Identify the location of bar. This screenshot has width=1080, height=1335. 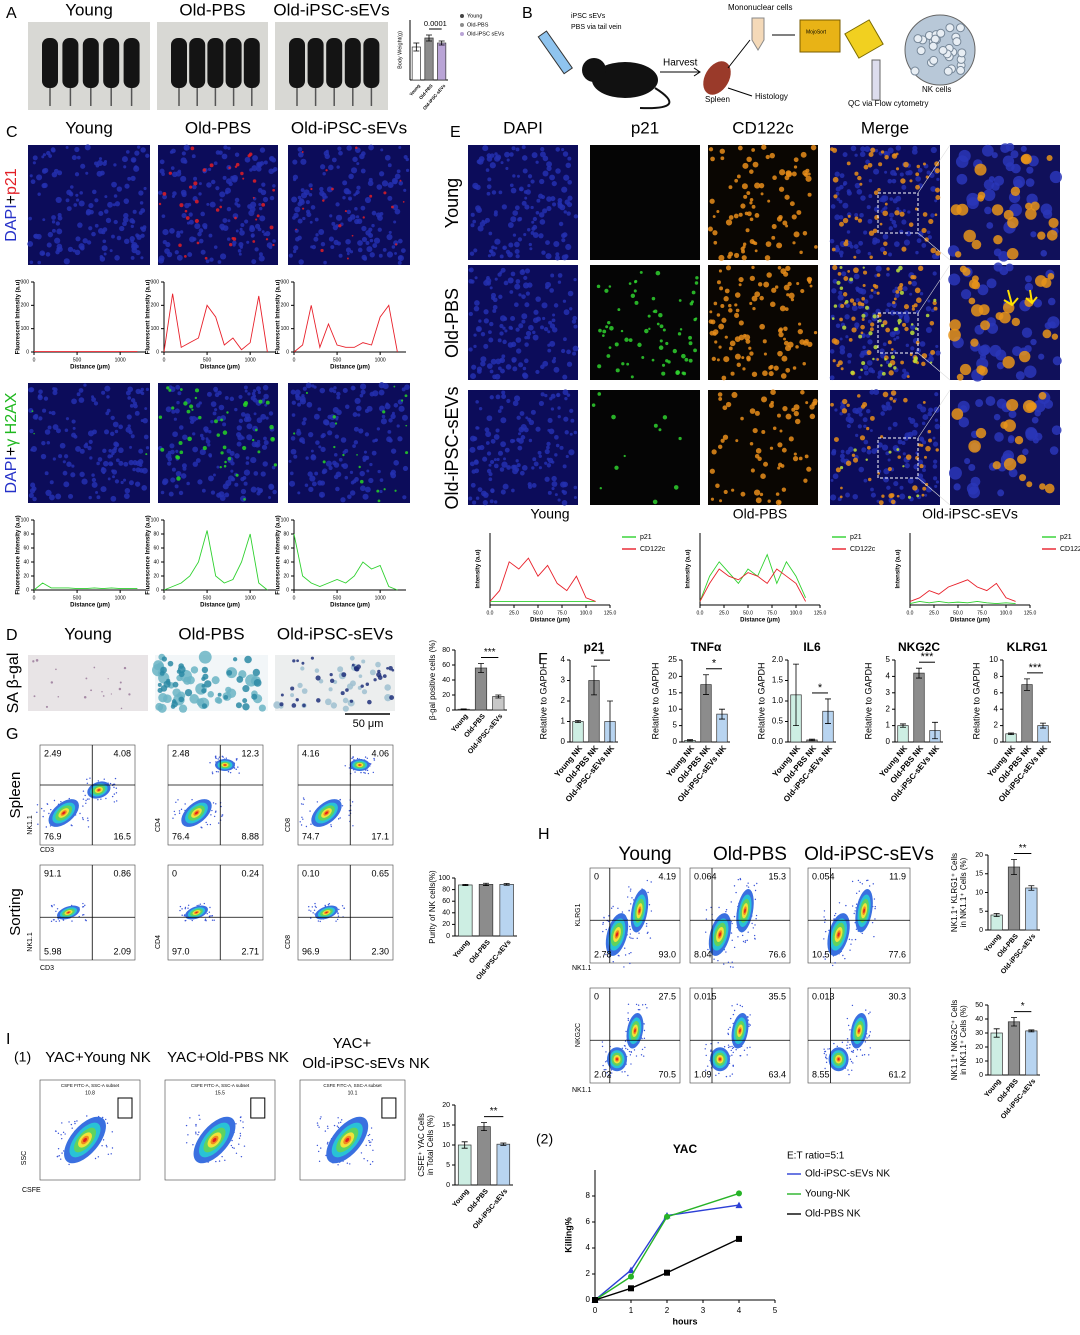
(996, 922).